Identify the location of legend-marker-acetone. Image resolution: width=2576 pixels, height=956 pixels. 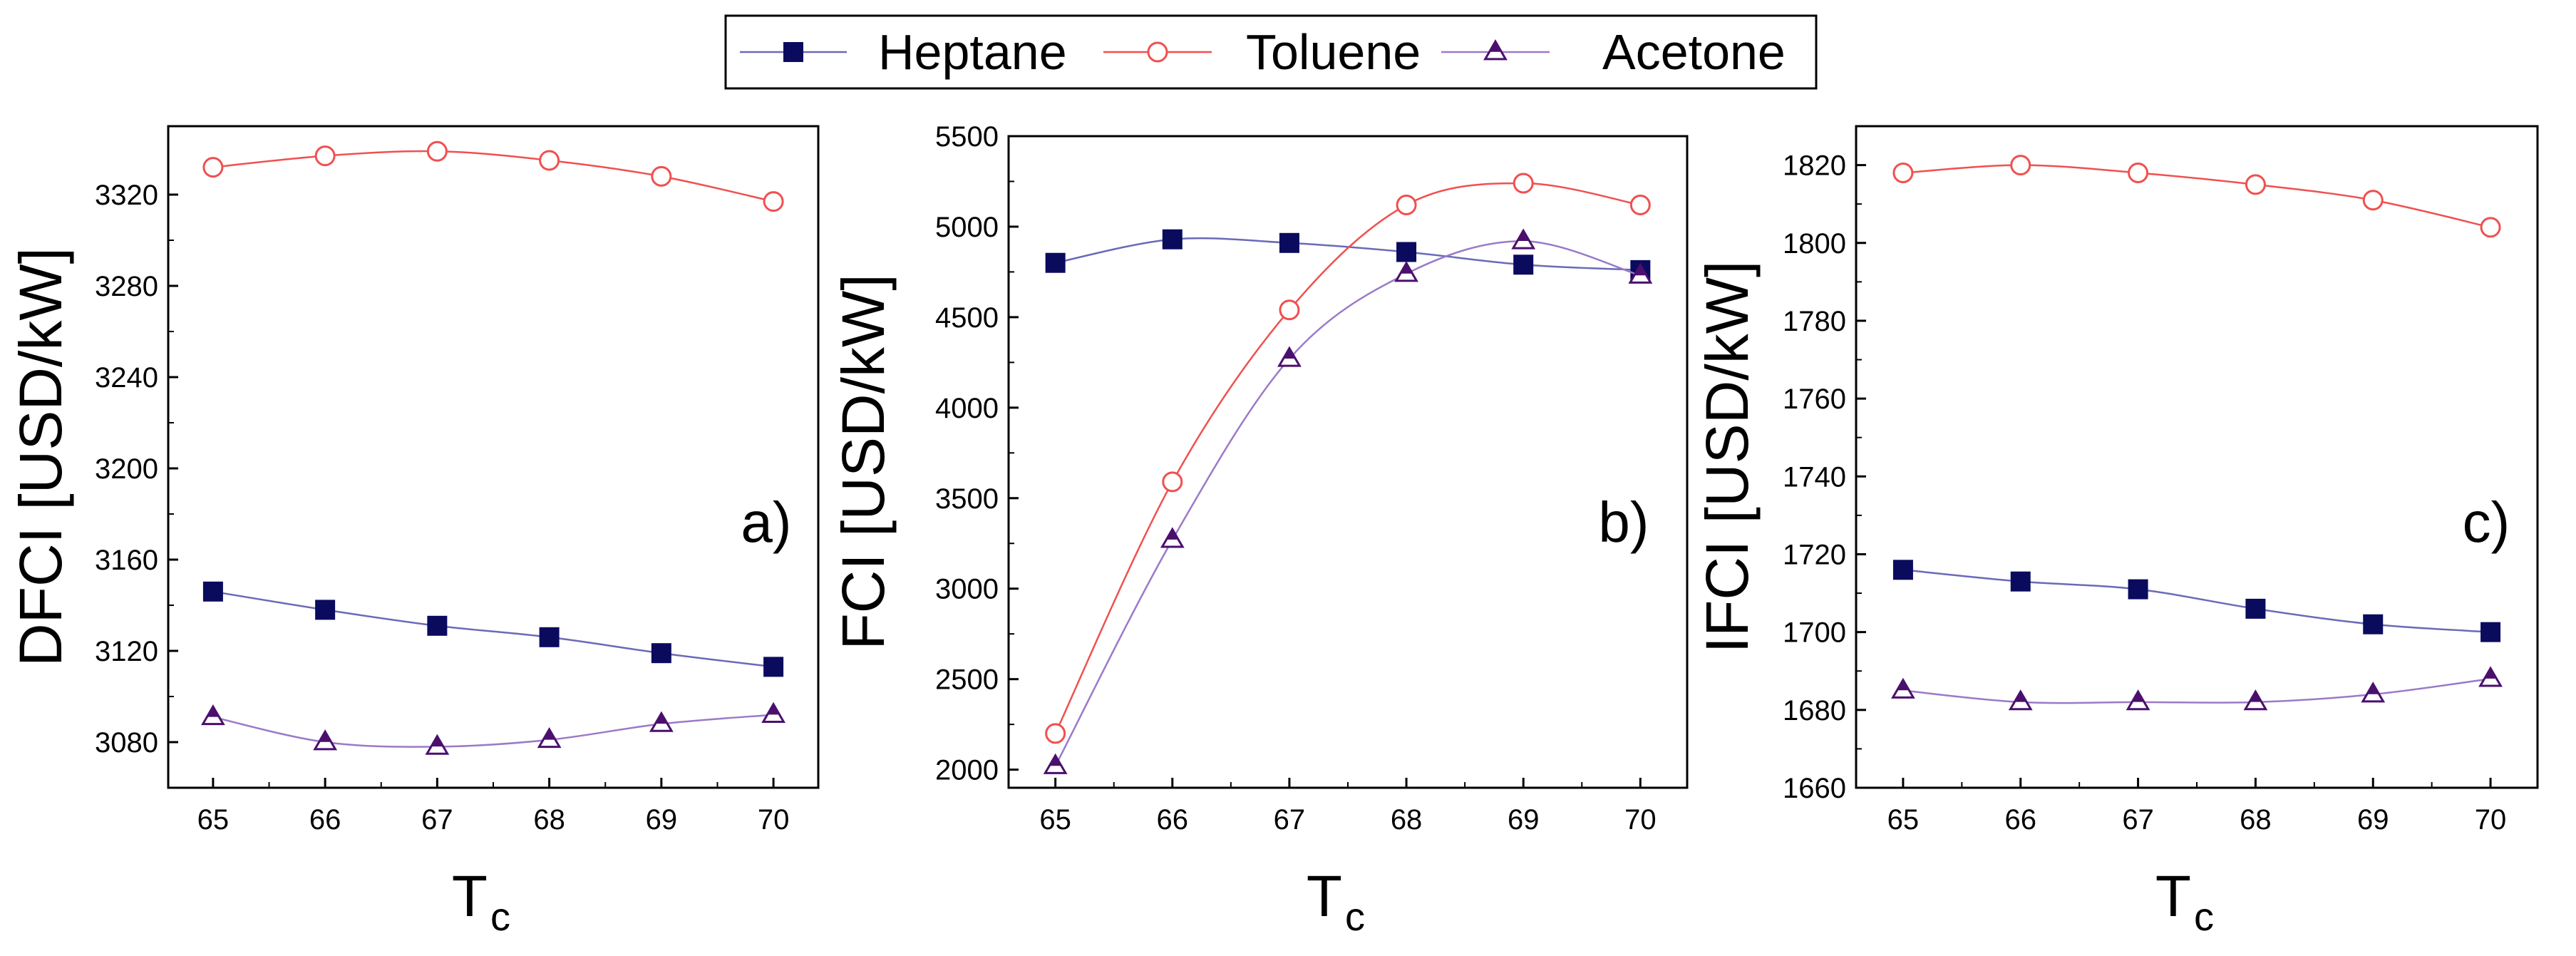
(1495, 50).